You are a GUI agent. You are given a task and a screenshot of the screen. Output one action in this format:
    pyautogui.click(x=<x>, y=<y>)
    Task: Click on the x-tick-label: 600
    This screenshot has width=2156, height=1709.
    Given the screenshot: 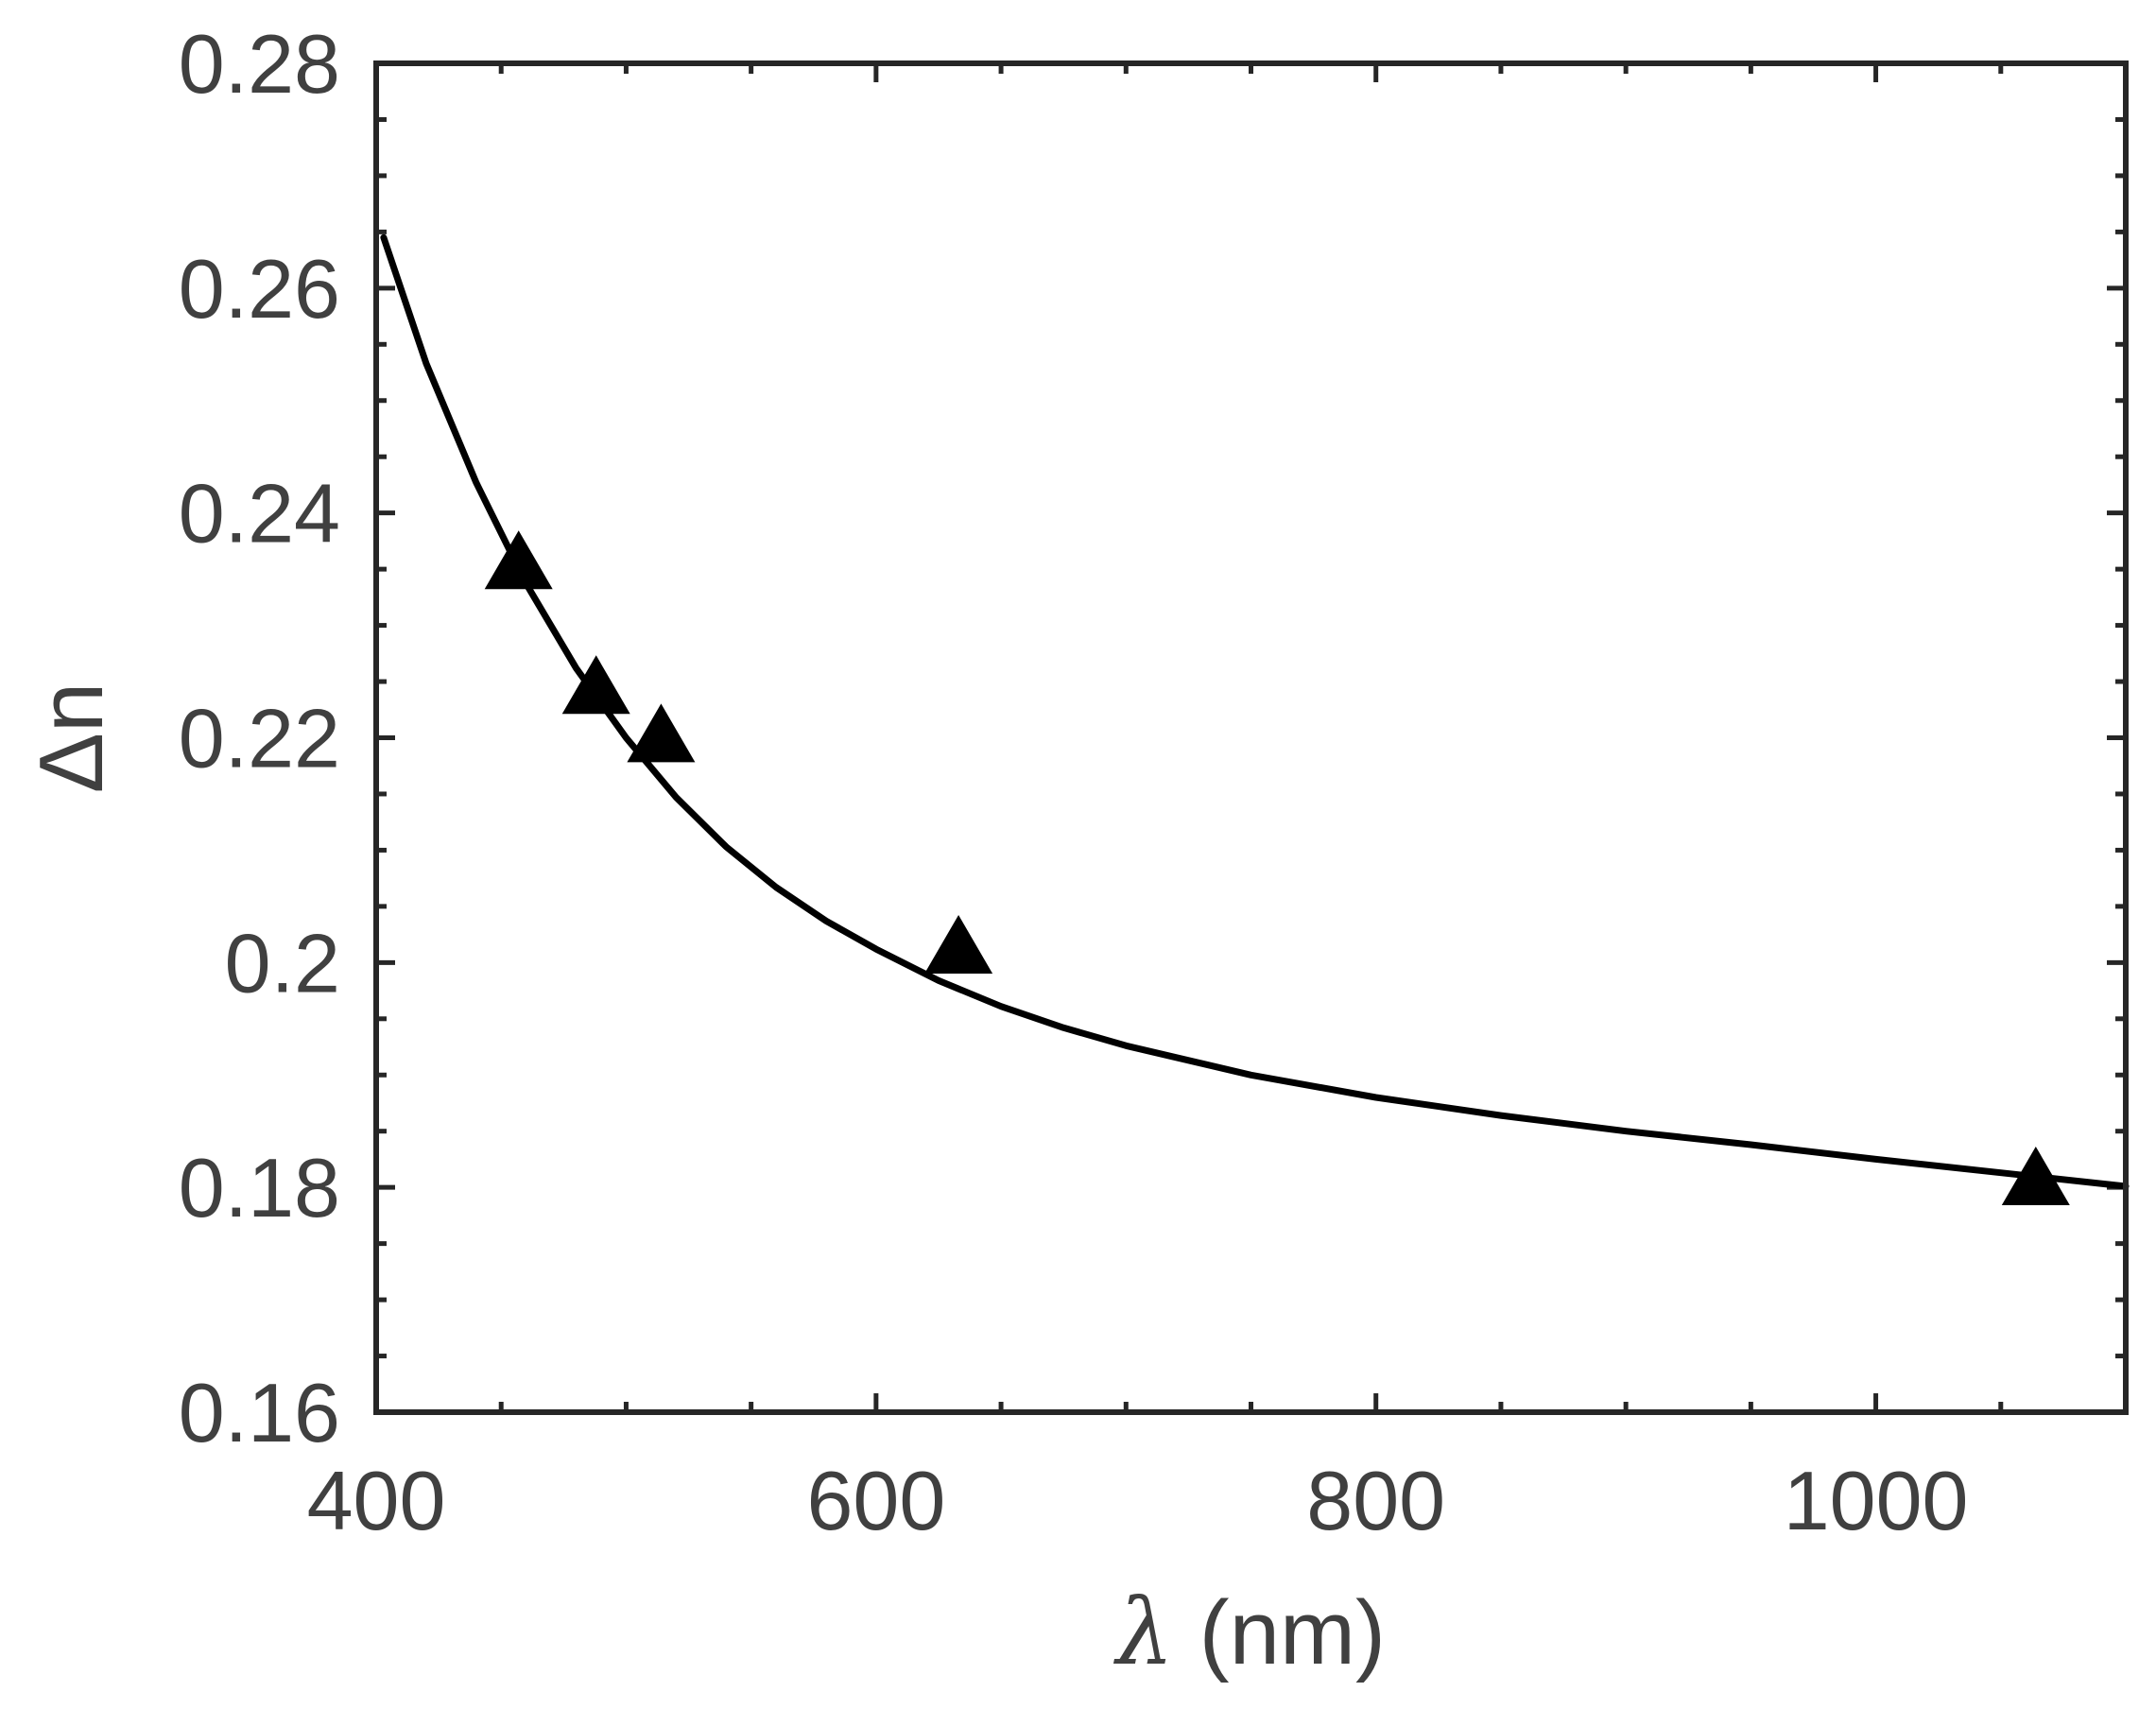 What is the action you would take?
    pyautogui.click(x=875, y=1501)
    